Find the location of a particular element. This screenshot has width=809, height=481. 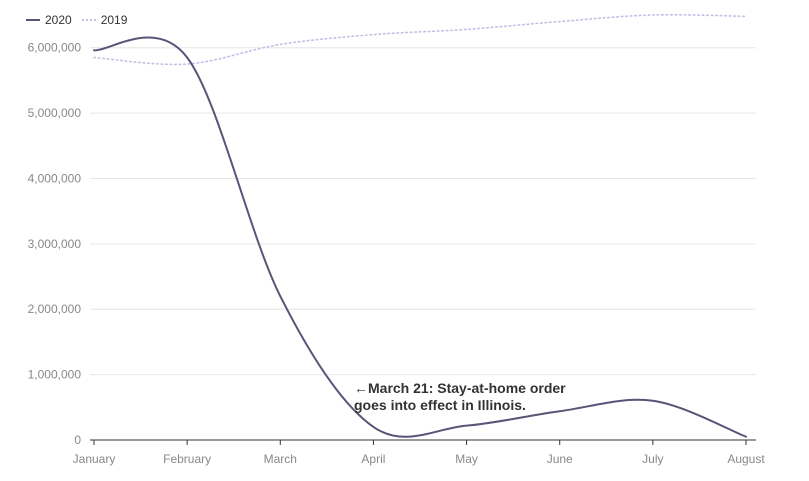

y-tick-label: 6,000,000 is located at coordinates (55, 48).